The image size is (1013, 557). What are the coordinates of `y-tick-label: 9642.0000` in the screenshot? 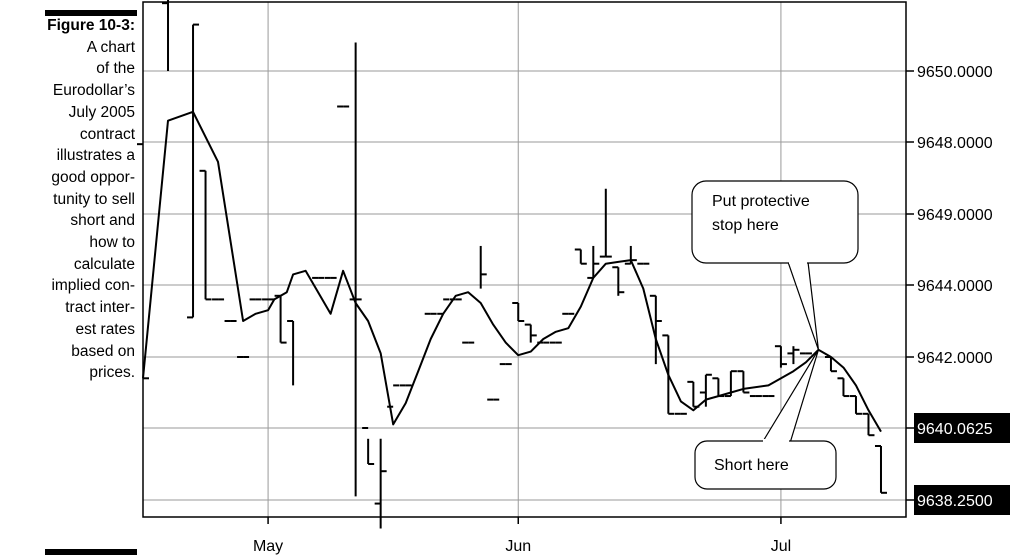 It's located at (955, 358).